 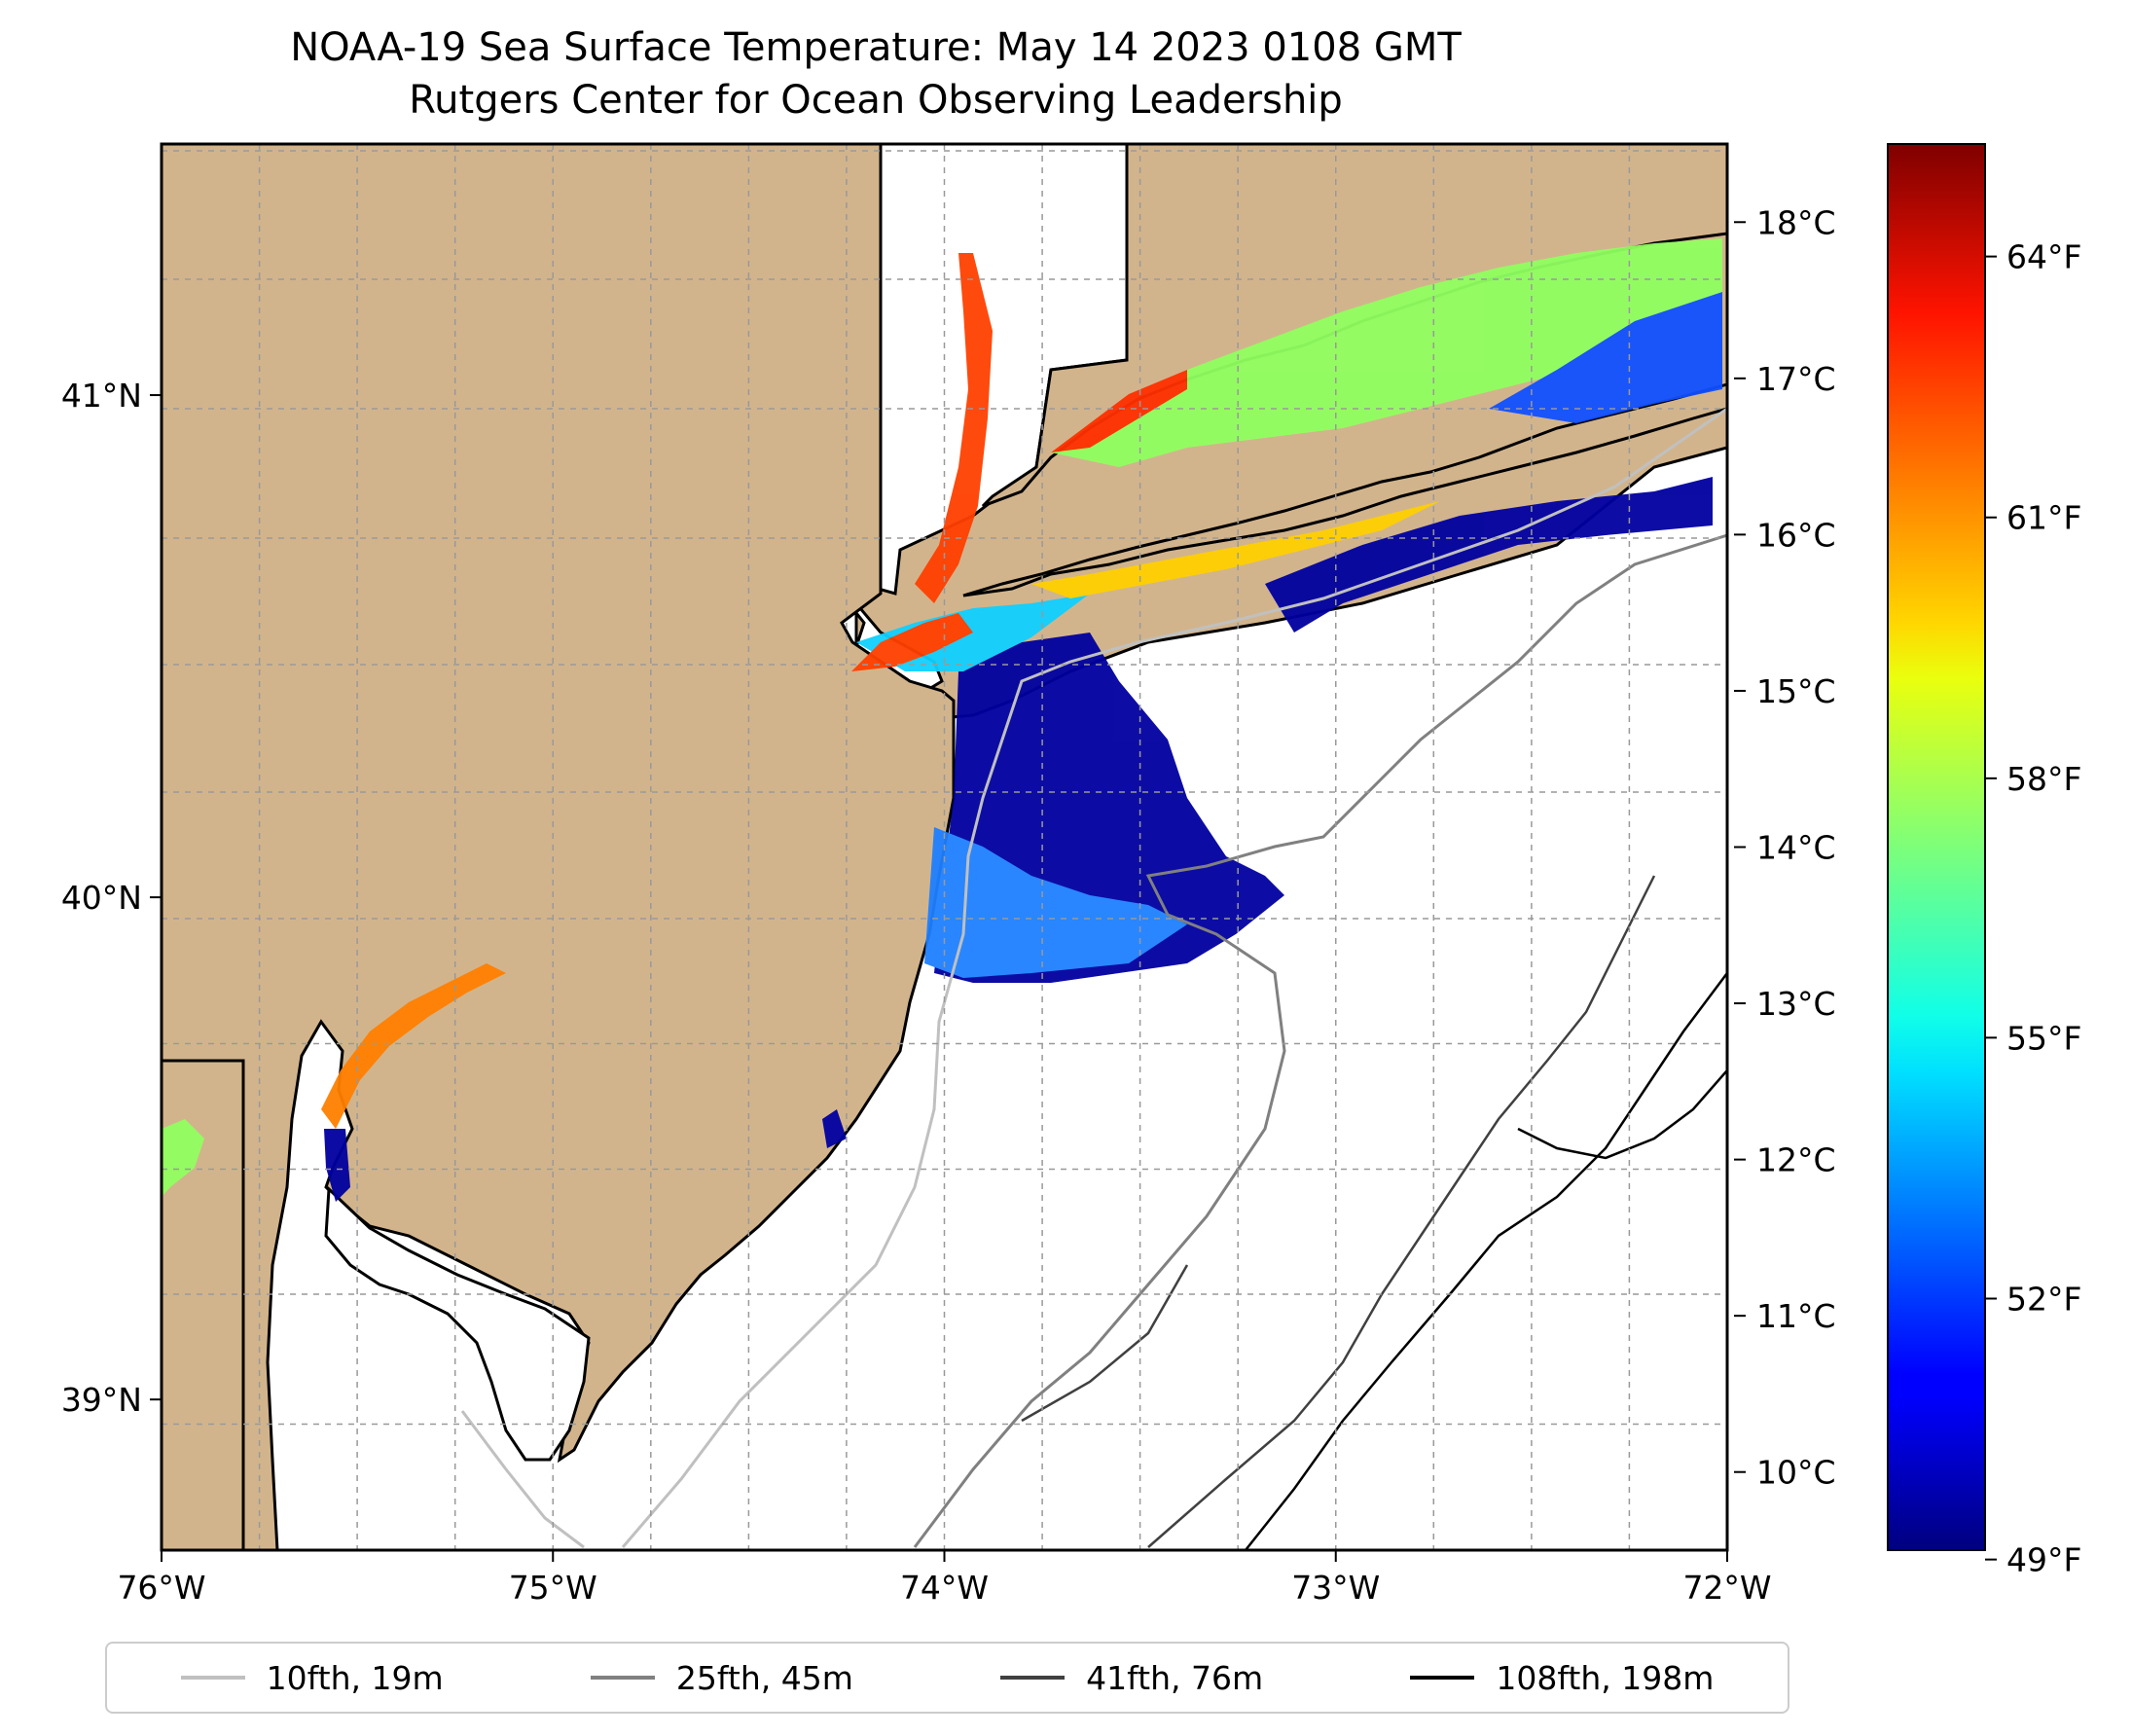 What do you see at coordinates (553, 1588) in the screenshot?
I see `x-tick-label: 75°W` at bounding box center [553, 1588].